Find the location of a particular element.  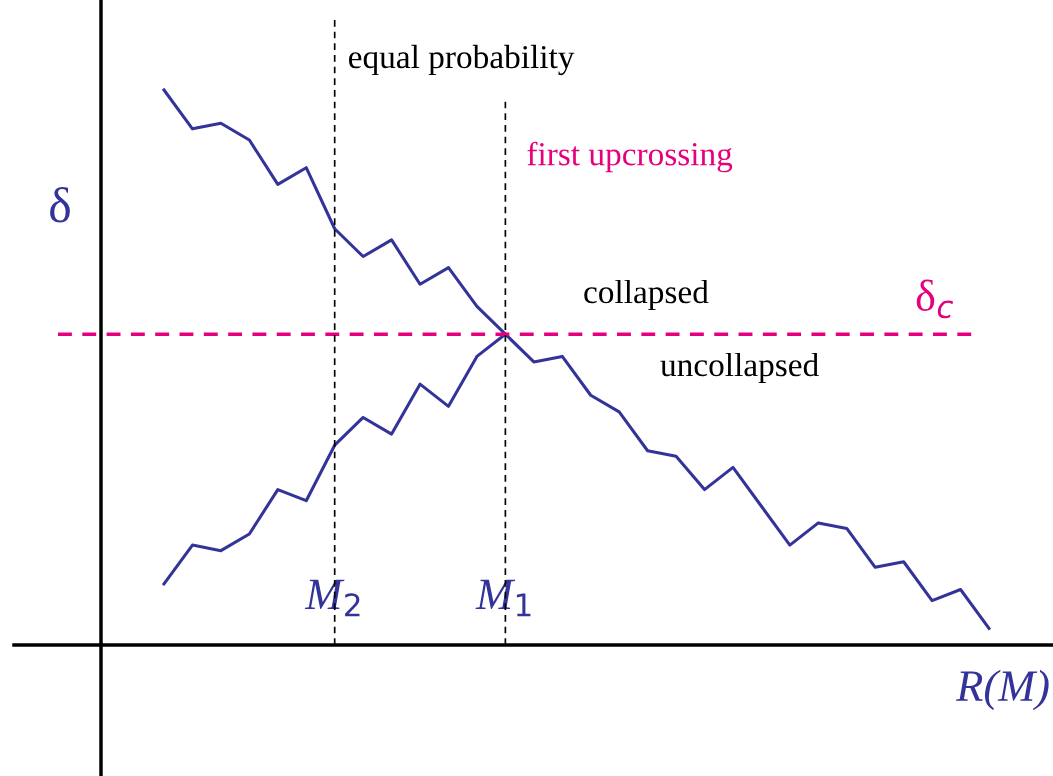

ref-line-label: δ$_{c}$ is located at coordinates (935, 299).